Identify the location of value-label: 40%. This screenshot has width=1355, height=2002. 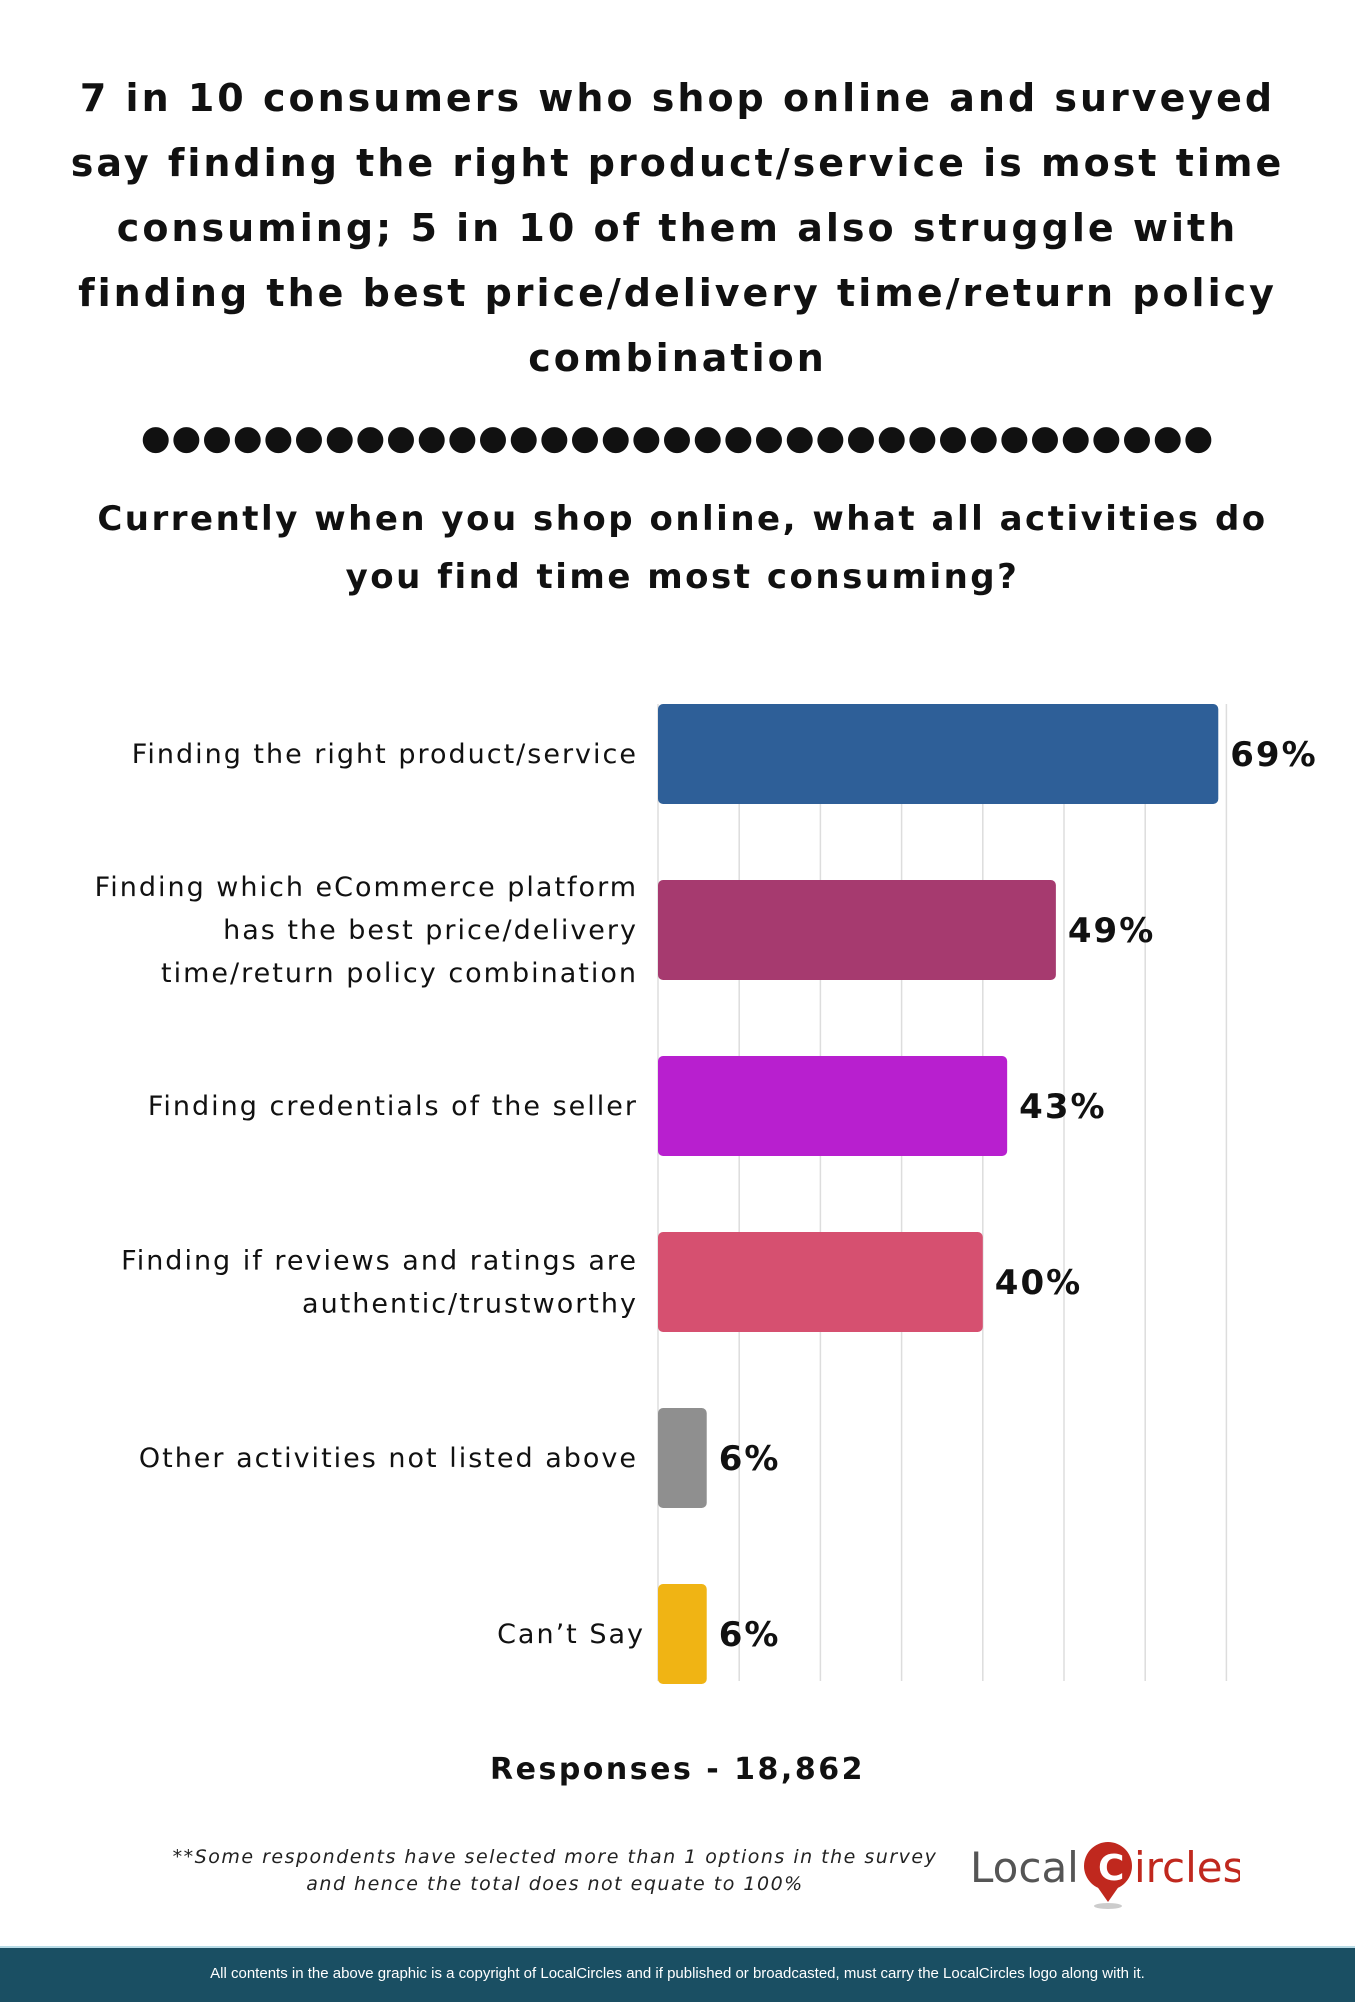
(1038, 1283).